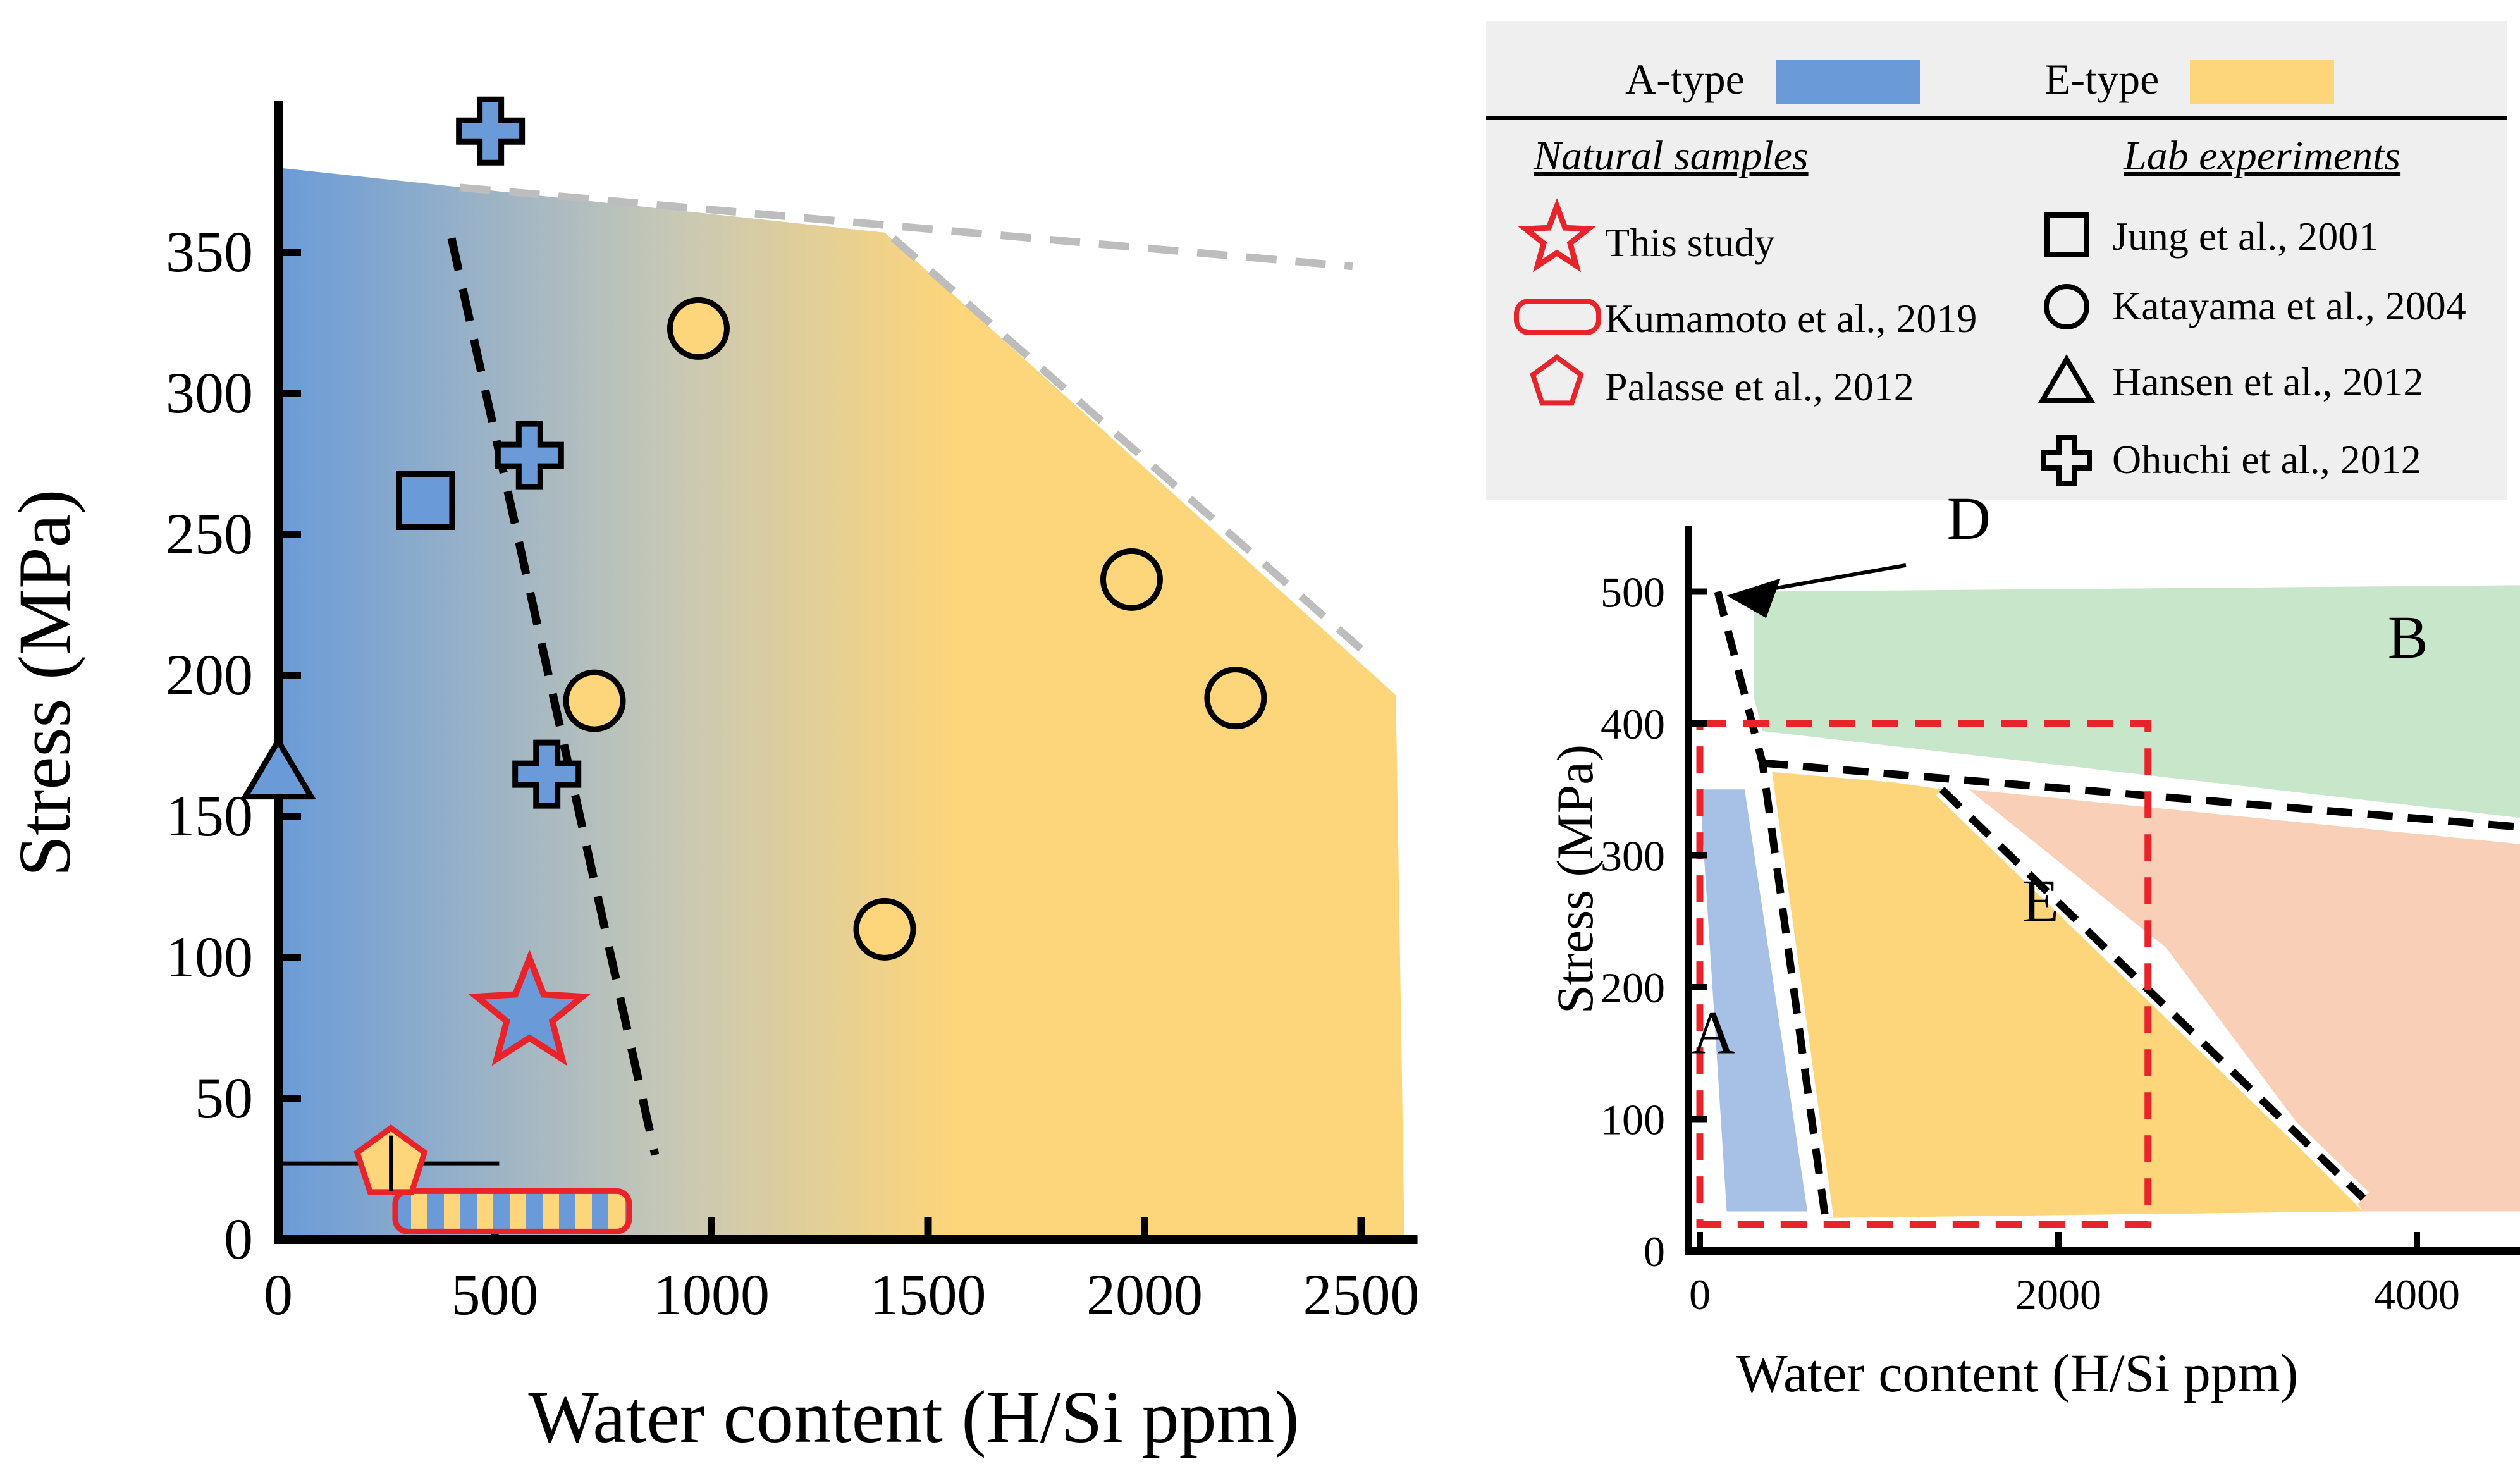  Describe the element at coordinates (1654, 901) in the screenshot. I see `inset-y-axis: 0 100 200 300 400 500` at that location.